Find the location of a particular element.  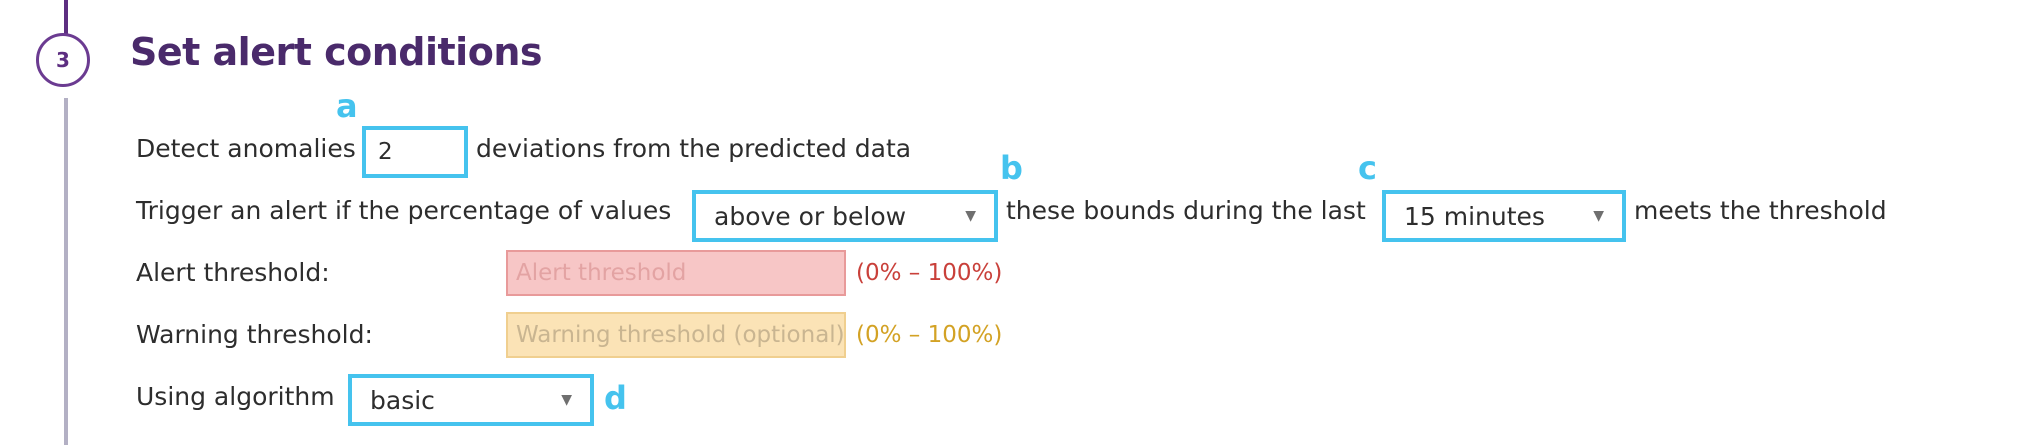

timeline-rail-top is located at coordinates (66, 18).